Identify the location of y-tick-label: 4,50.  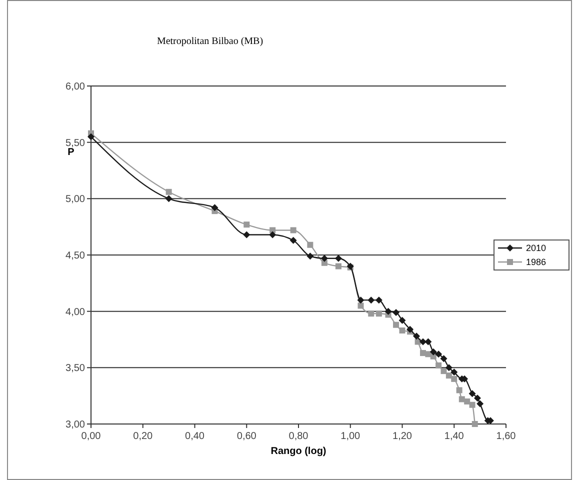
(76, 256).